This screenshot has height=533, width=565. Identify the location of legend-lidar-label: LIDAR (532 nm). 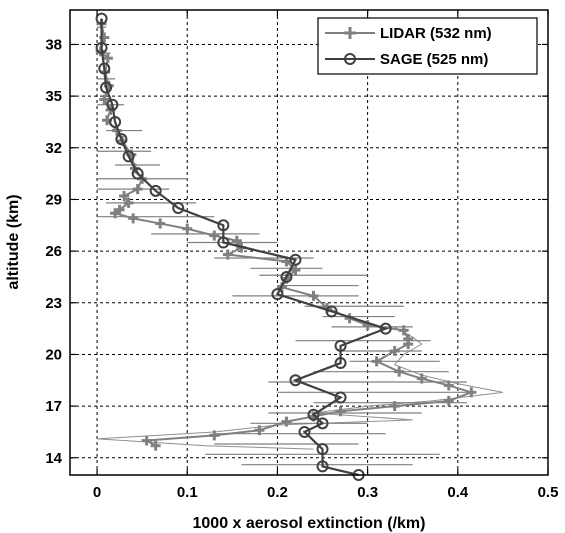
(436, 33).